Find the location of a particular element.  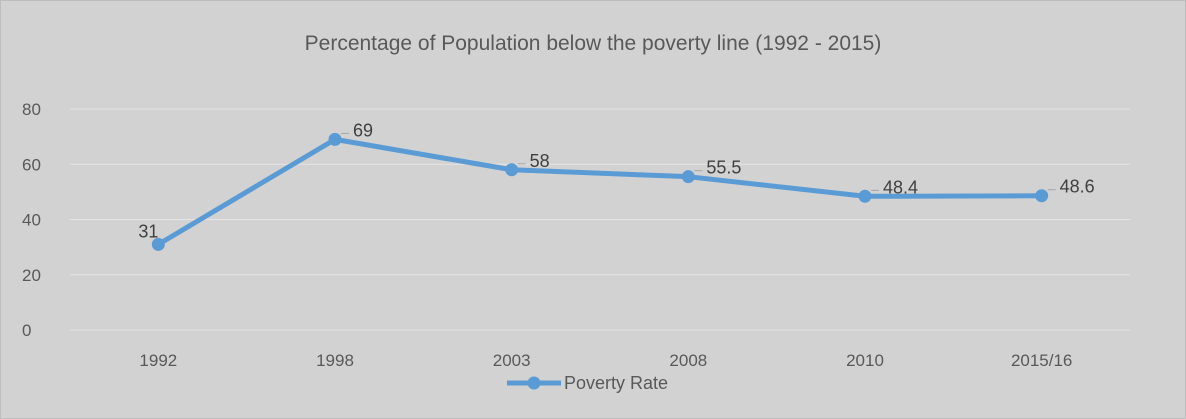

data-label: 58 is located at coordinates (540, 161).